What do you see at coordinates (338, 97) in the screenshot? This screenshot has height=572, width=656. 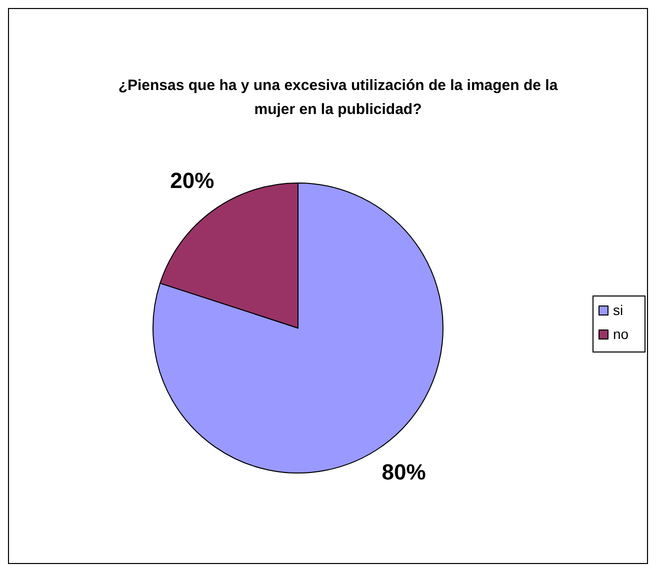 I see `chart-title: ¿Piensas que ha y una excesiva utilización de la imagen de la mujer en la publicidad?` at bounding box center [338, 97].